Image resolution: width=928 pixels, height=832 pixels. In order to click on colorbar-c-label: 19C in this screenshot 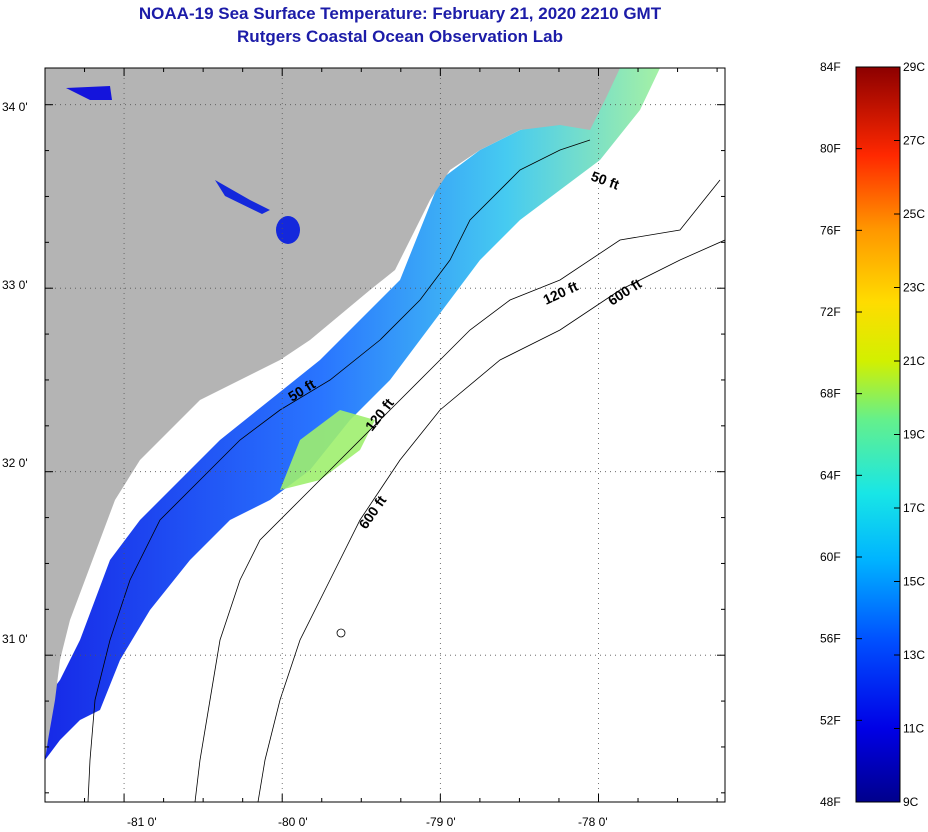, I will do `click(914, 435)`.